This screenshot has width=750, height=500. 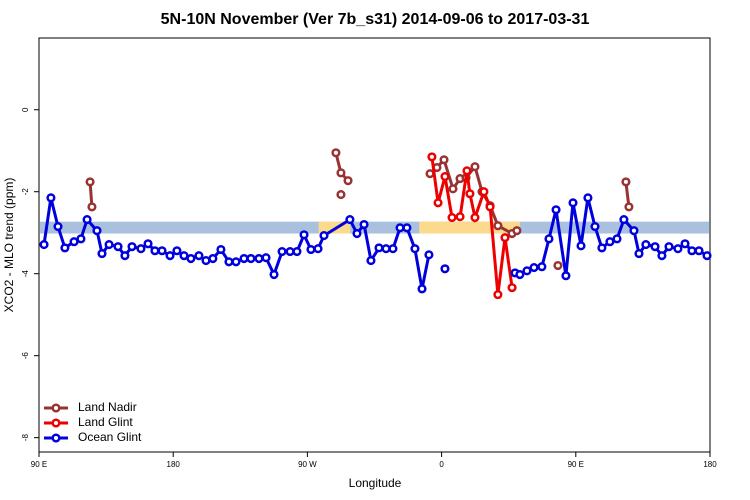 I want to click on y-tick-label: -6, so click(x=25, y=356).